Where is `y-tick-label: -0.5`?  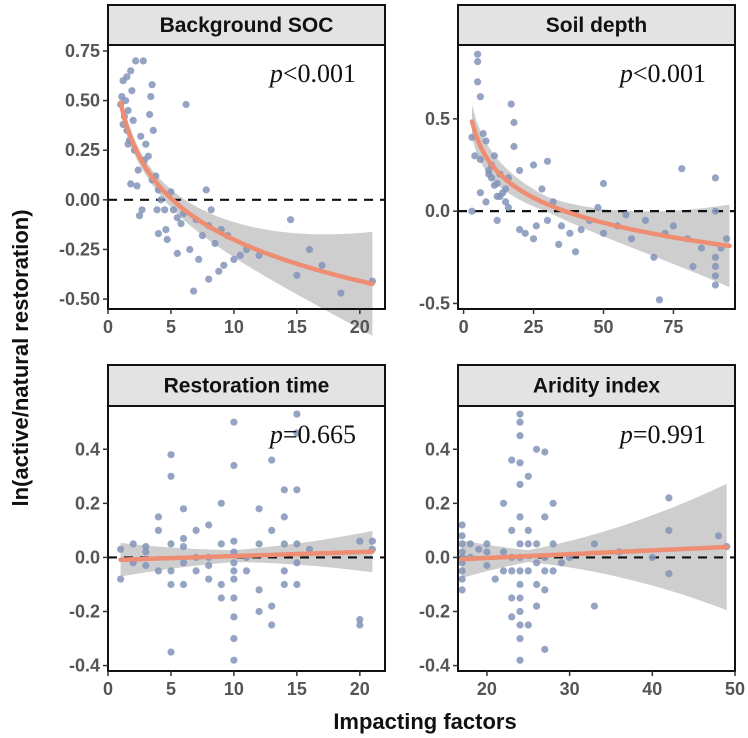
y-tick-label: -0.5 is located at coordinates (434, 303).